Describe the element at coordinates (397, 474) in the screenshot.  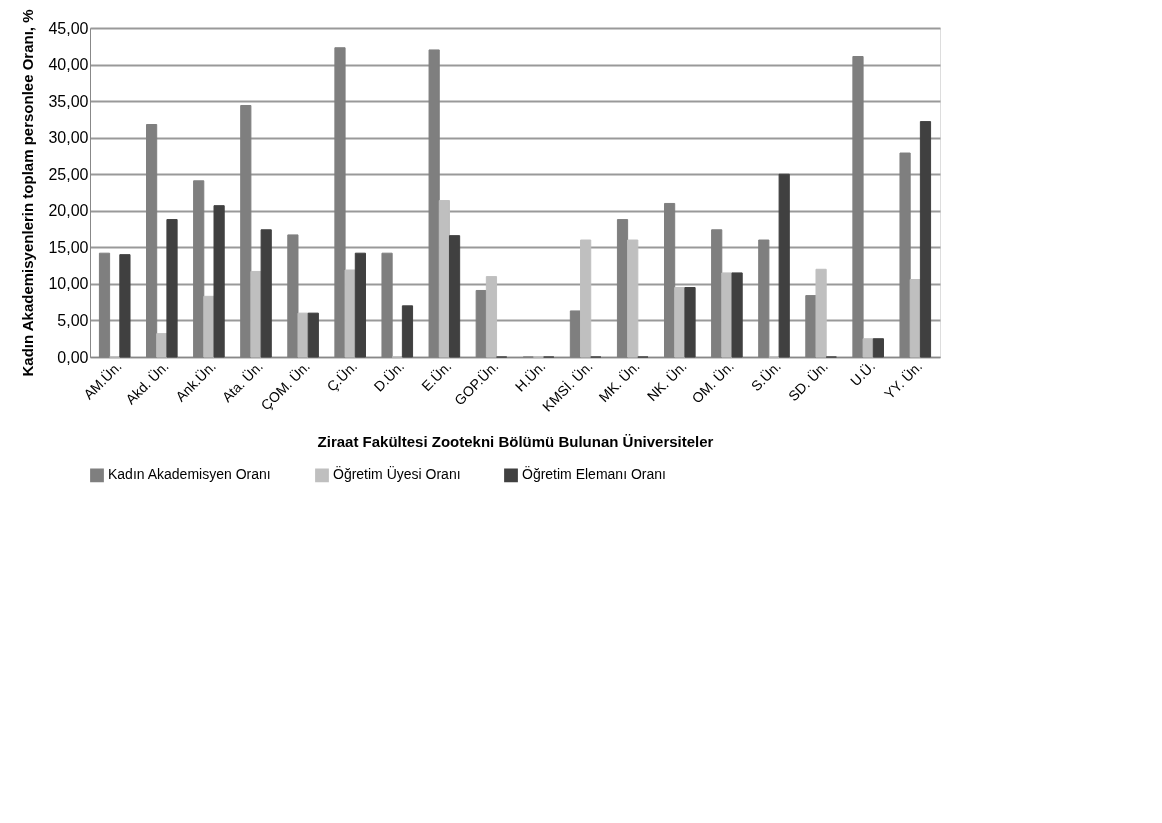
I see `legend-label: Öğretim Üyesi Oranı` at that location.